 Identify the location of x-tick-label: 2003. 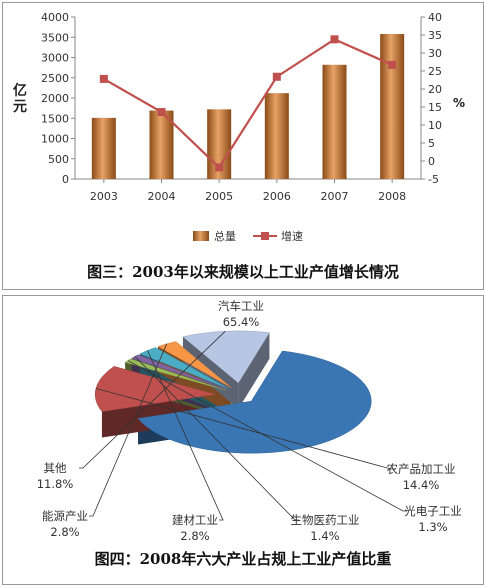
(104, 196).